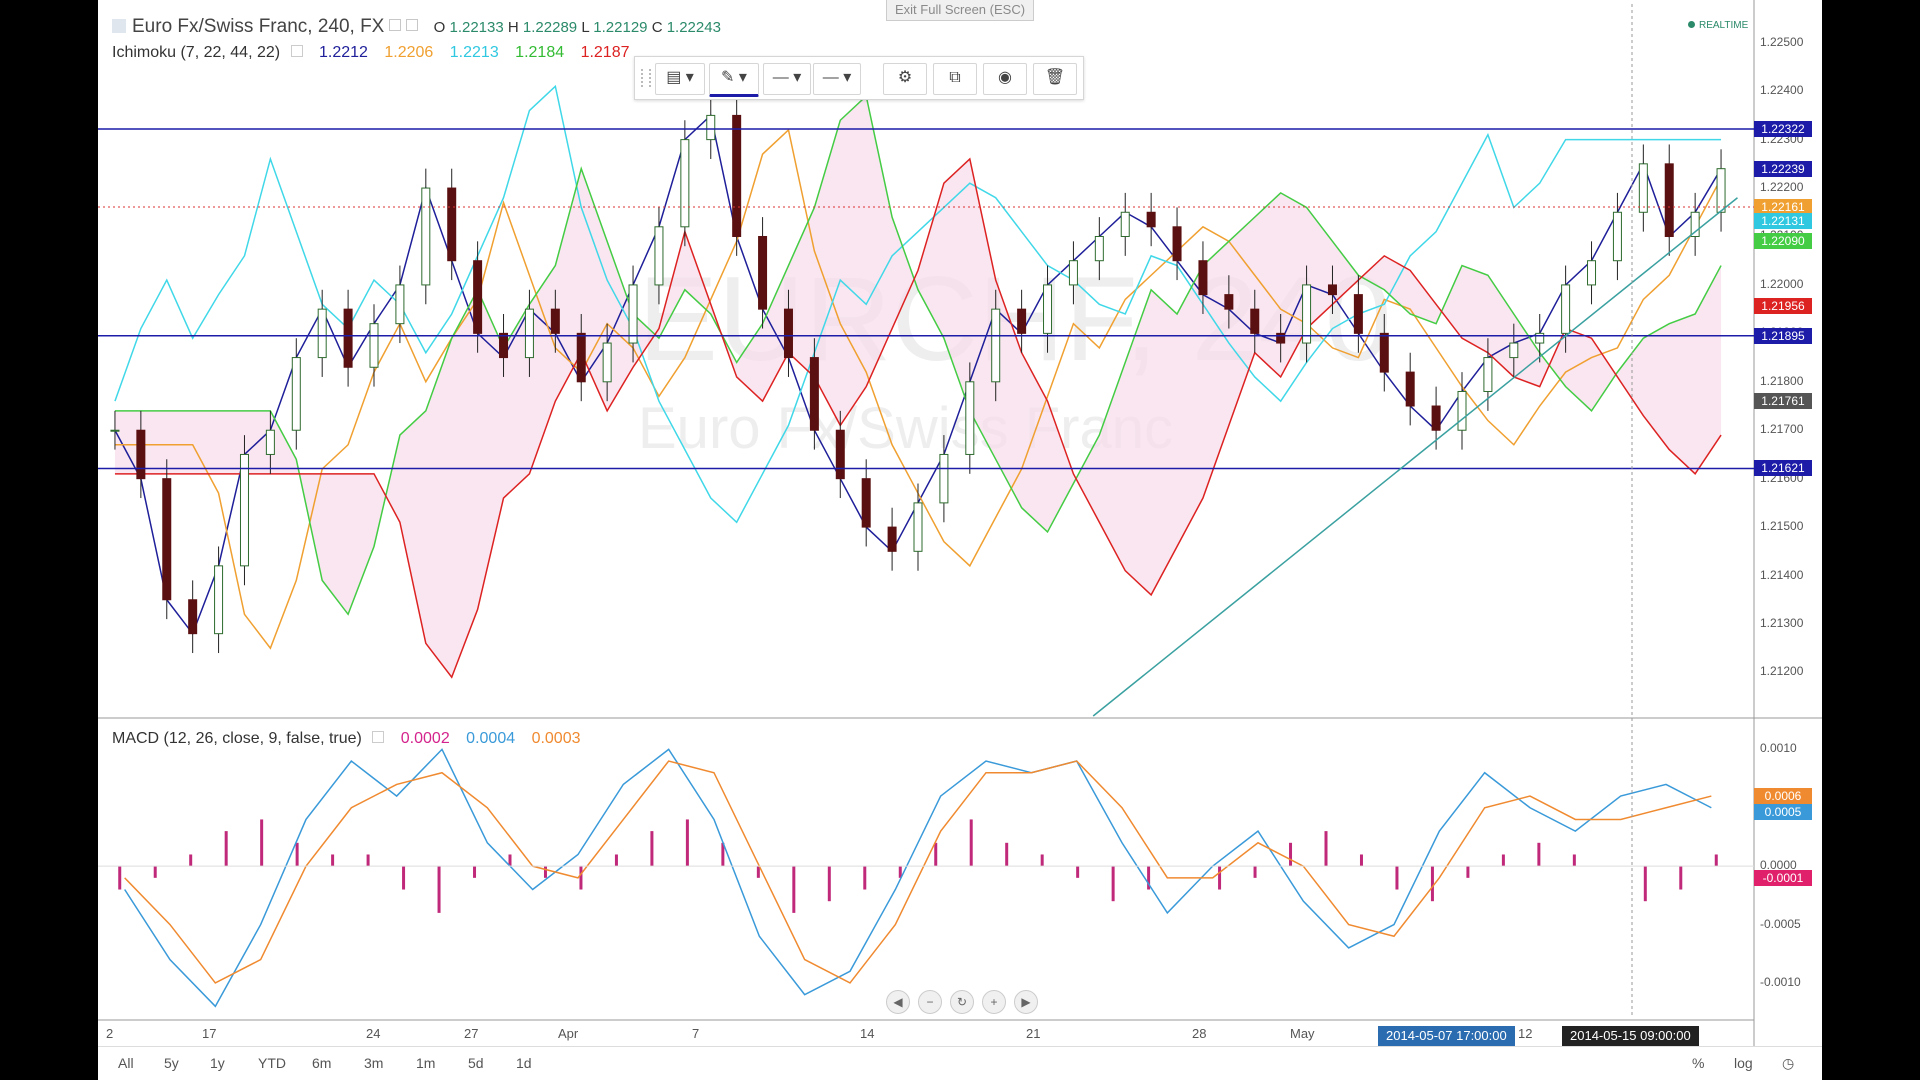  What do you see at coordinates (1778, 748) in the screenshot?
I see `macd-tick-label: 0.0010` at bounding box center [1778, 748].